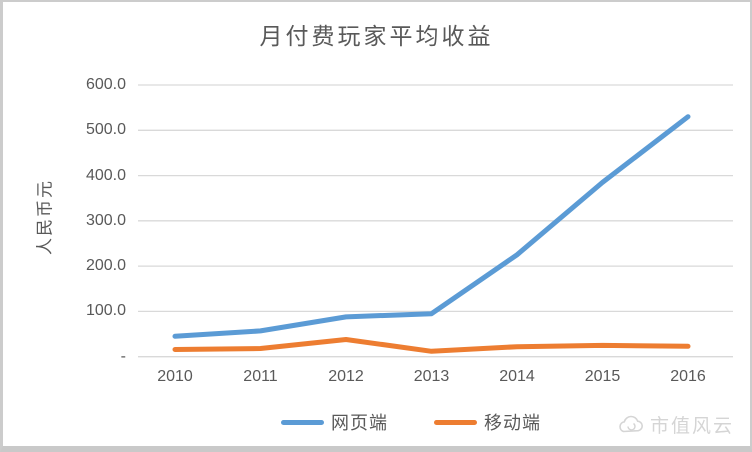 The image size is (752, 452). I want to click on watermark: 市值风云, so click(675, 424).